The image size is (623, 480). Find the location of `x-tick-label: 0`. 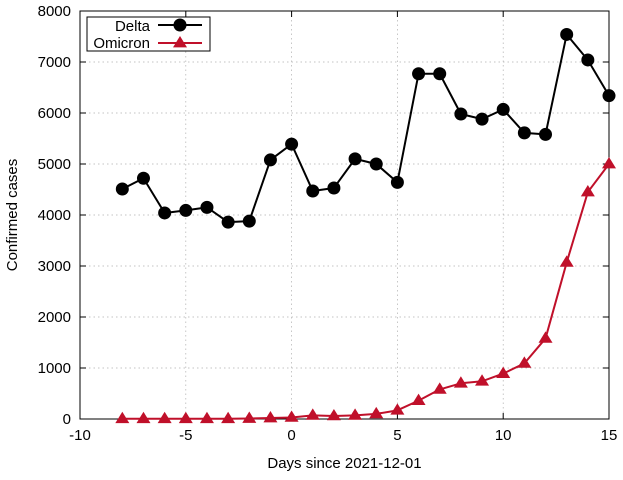

x-tick-label: 0 is located at coordinates (291, 435).